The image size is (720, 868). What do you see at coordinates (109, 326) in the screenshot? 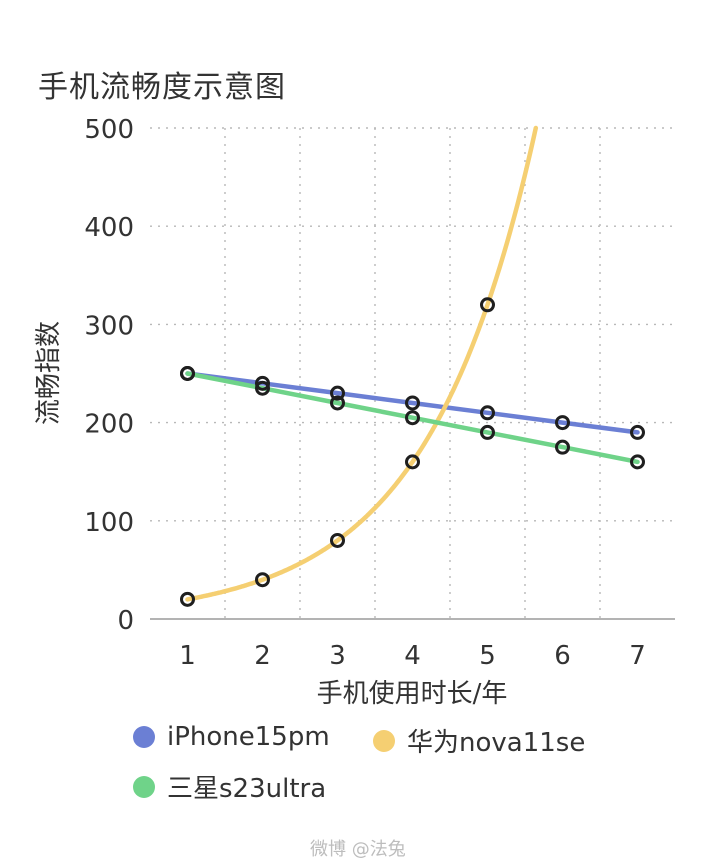
I see `y-tick-label: 300` at bounding box center [109, 326].